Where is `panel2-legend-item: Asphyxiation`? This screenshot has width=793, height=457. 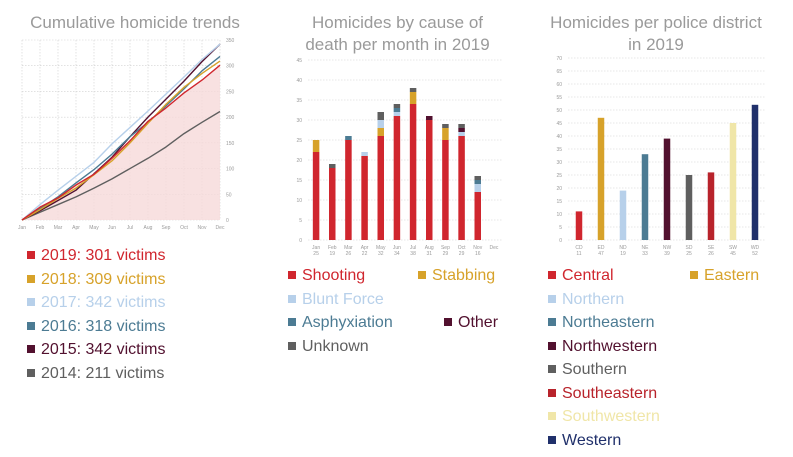
panel2-legend-item: Asphyxiation is located at coordinates (340, 323).